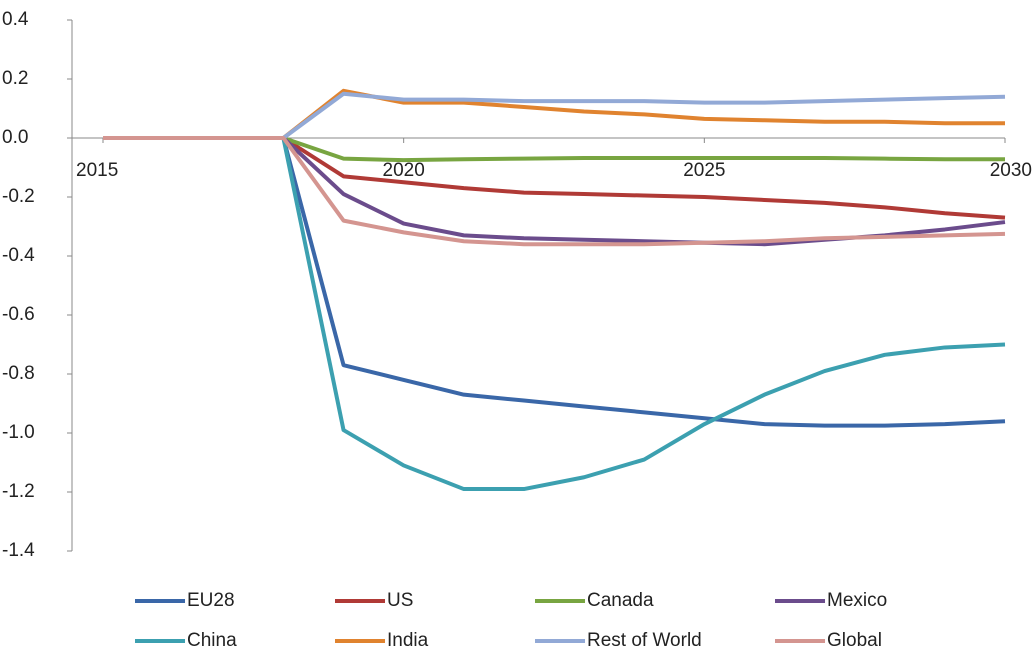 Image resolution: width=1035 pixels, height=657 pixels. What do you see at coordinates (620, 600) in the screenshot?
I see `legend-label: Canada` at bounding box center [620, 600].